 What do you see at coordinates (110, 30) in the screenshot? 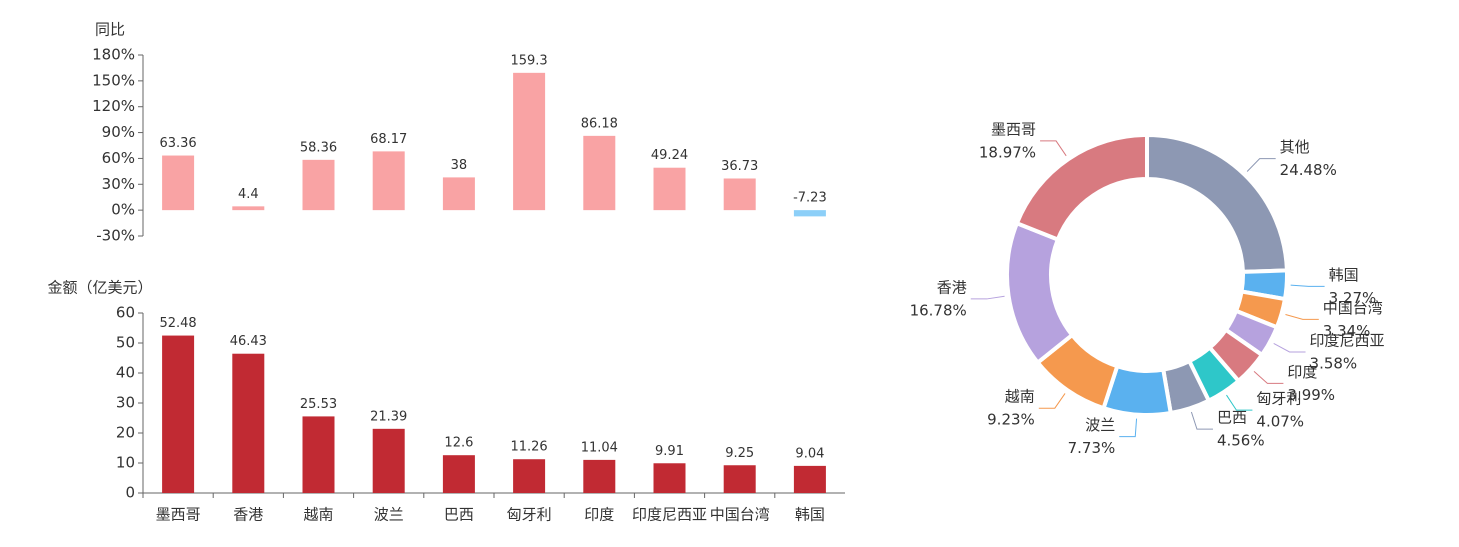
I see `y-axis-label: 同比` at bounding box center [110, 30].